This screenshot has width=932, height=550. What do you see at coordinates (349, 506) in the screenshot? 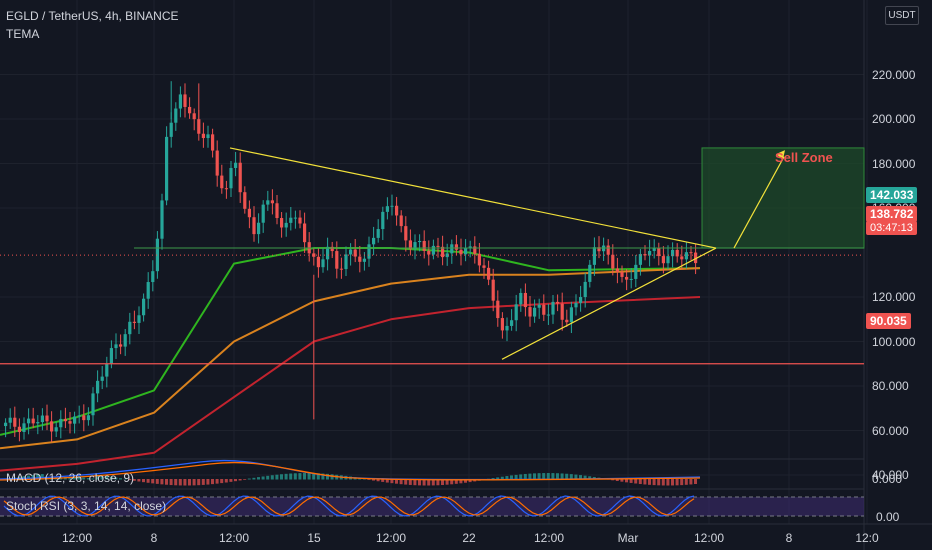
I see `stoch-k-line` at bounding box center [349, 506].